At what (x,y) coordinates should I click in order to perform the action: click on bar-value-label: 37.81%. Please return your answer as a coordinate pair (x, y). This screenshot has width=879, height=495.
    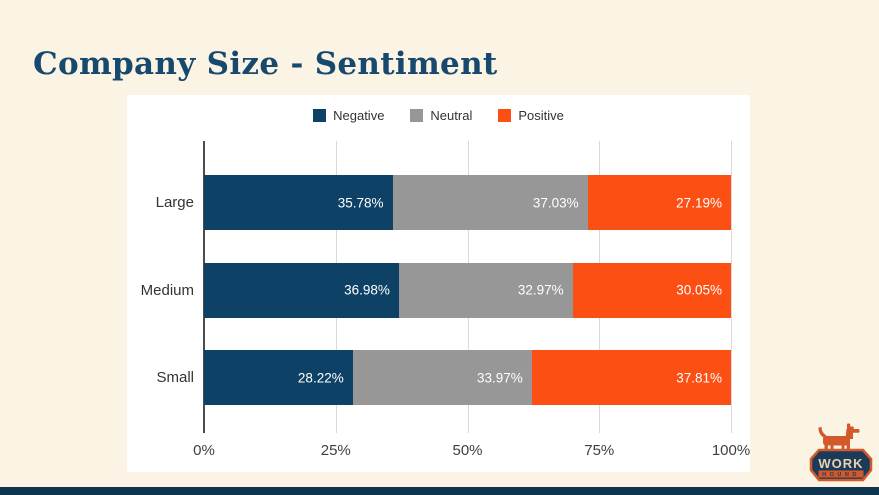
    Looking at the image, I should click on (699, 377).